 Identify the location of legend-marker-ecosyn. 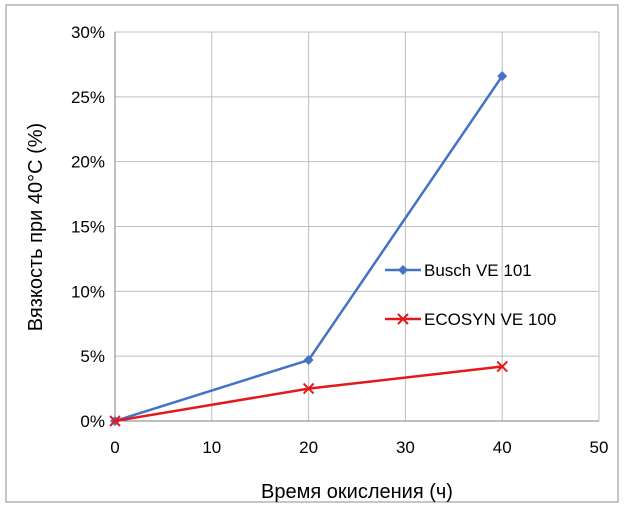
(403, 319).